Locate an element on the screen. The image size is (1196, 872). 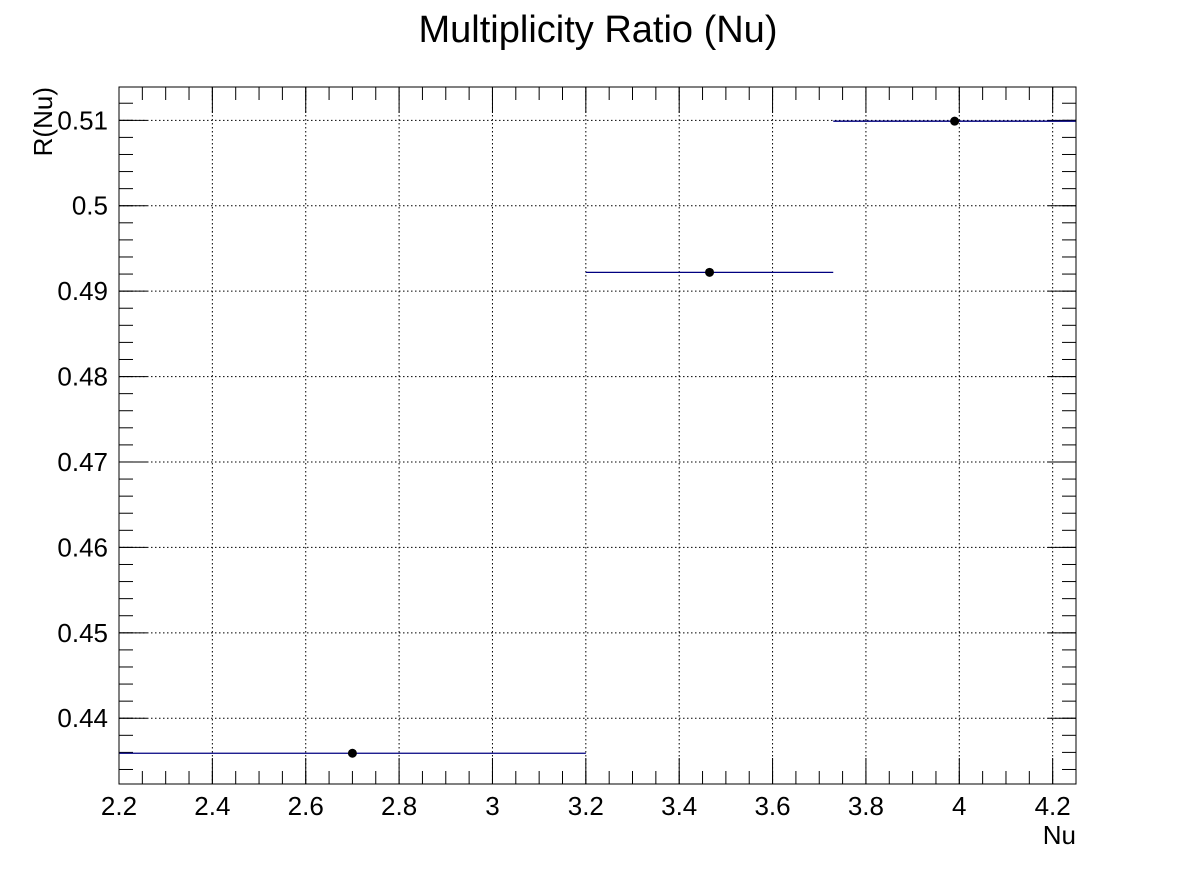
x-tick-label: 3 is located at coordinates (492, 806).